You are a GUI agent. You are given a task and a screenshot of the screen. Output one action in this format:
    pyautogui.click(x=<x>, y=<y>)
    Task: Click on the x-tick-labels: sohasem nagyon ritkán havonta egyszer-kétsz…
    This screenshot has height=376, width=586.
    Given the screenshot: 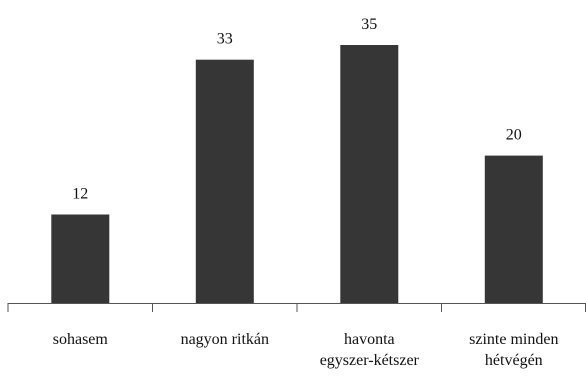 What is the action you would take?
    pyautogui.click(x=306, y=350)
    